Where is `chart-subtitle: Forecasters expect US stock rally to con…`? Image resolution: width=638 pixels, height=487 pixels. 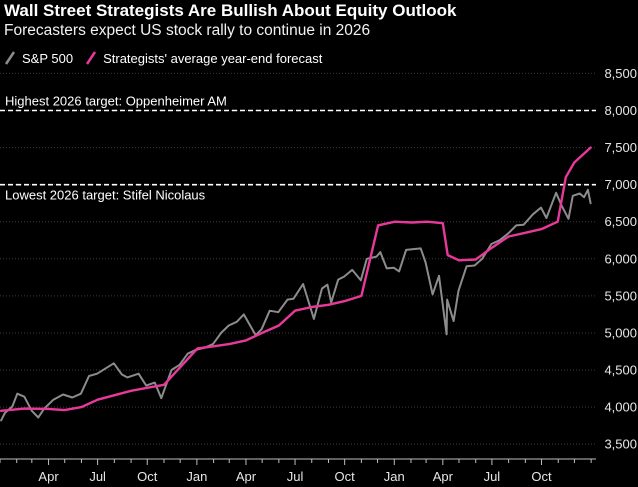 chart-subtitle: Forecasters expect US stock rally to con… is located at coordinates (187, 30).